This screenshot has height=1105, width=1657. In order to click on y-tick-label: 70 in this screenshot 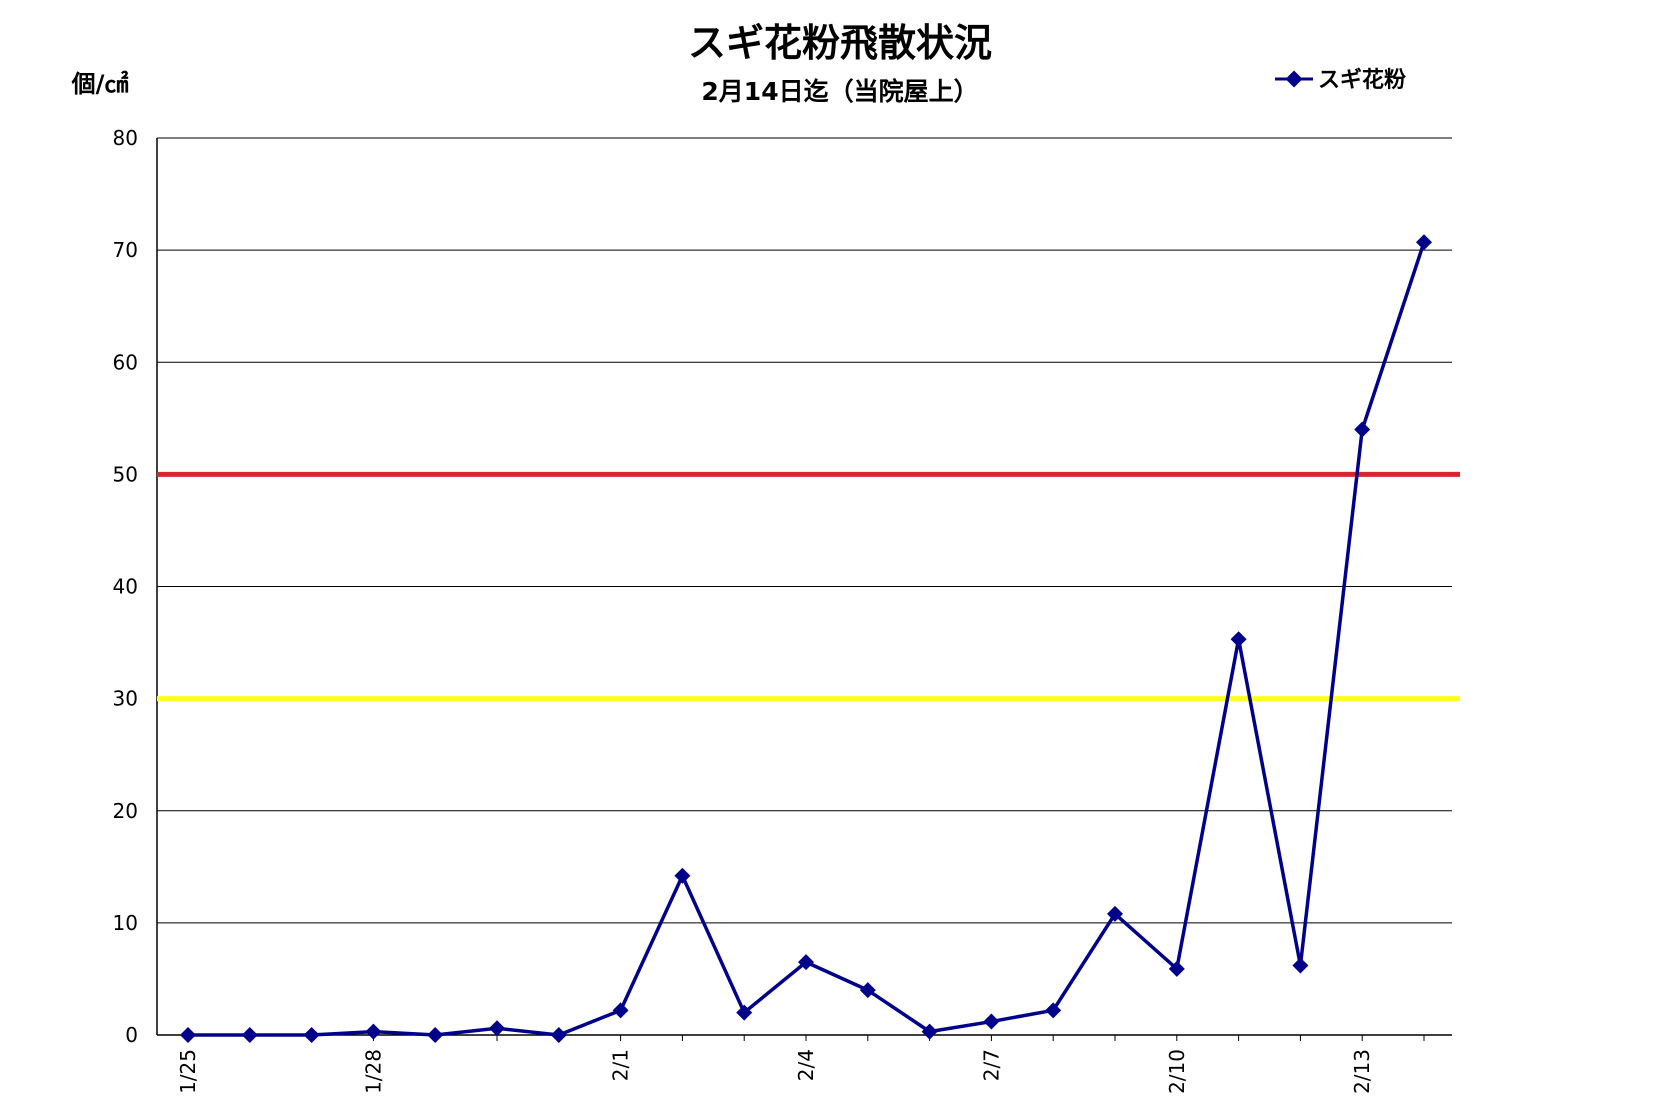, I will do `click(125, 250)`.